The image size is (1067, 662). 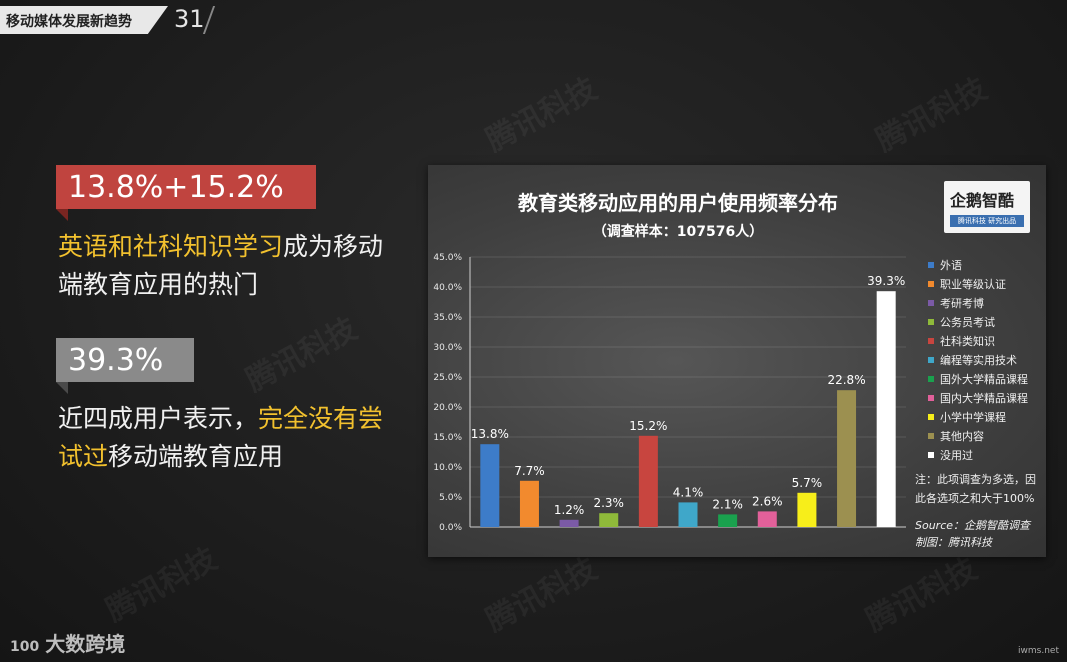 I want to click on finding-1: 英语和社科知识学习成为移动端教育应用的热门, so click(x=233, y=266).